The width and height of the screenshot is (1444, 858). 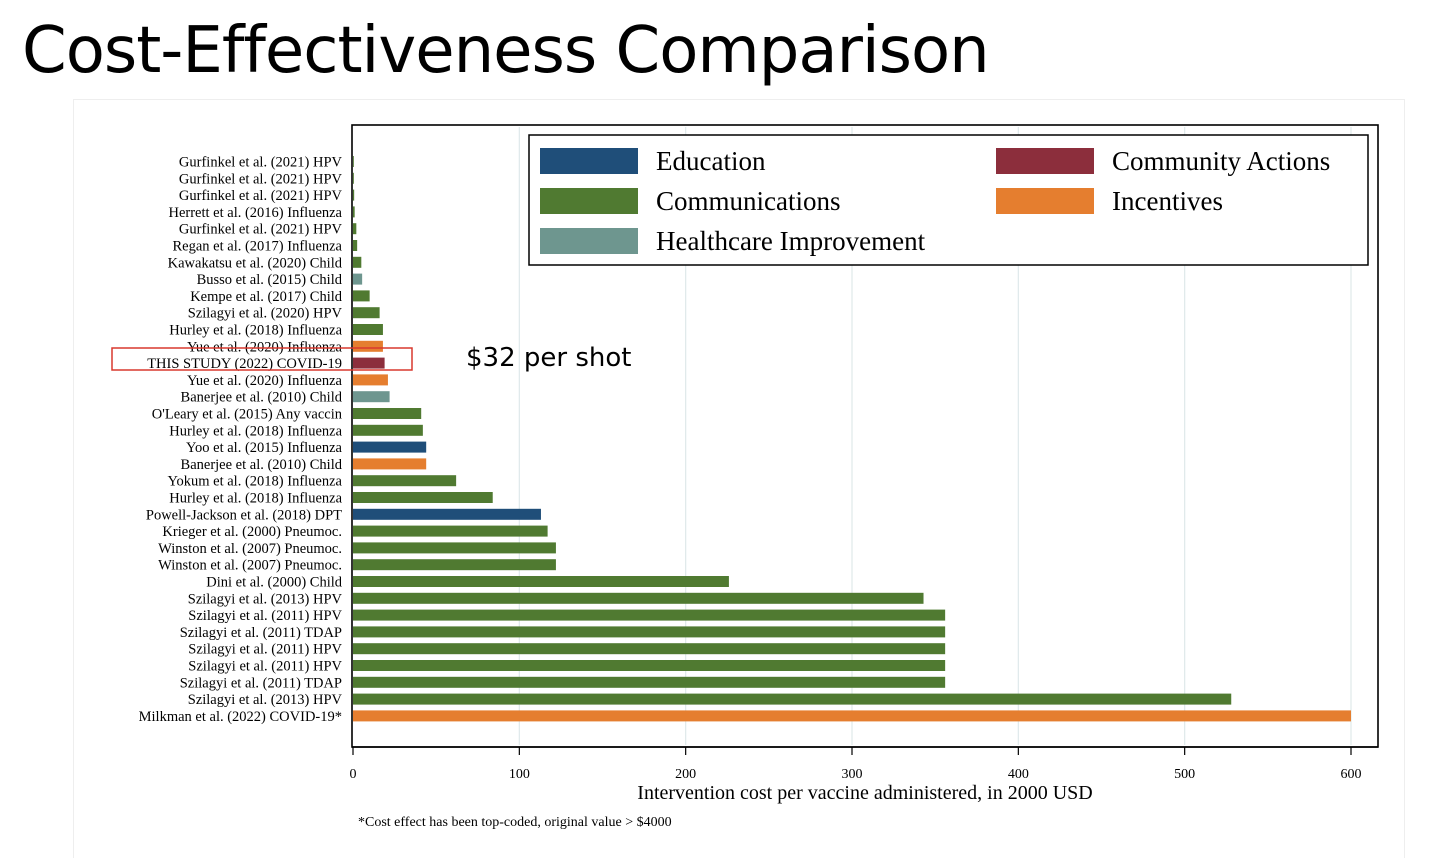 I want to click on x-tick-label: 300, so click(x=852, y=774).